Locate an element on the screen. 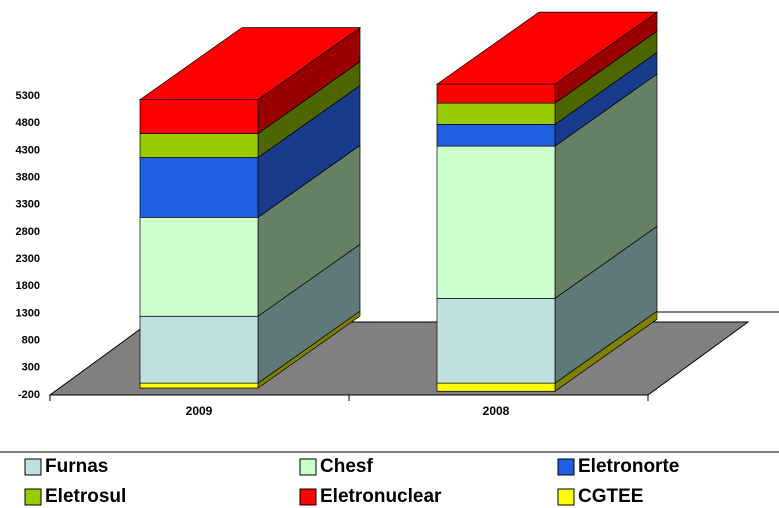 Image resolution: width=779 pixels, height=508 pixels. y-tick-label: 2300 is located at coordinates (28, 259).